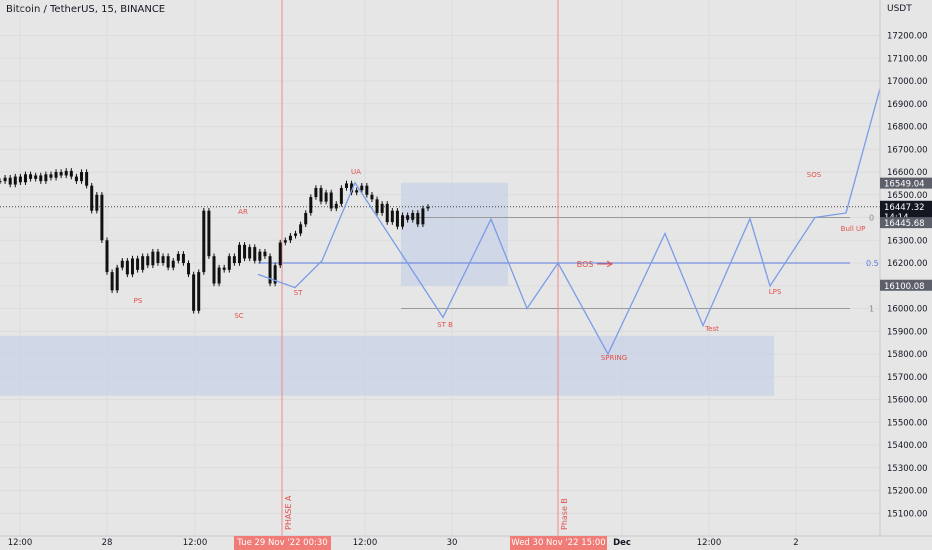 The height and width of the screenshot is (550, 932). I want to click on time-tick-label: 30, so click(452, 543).